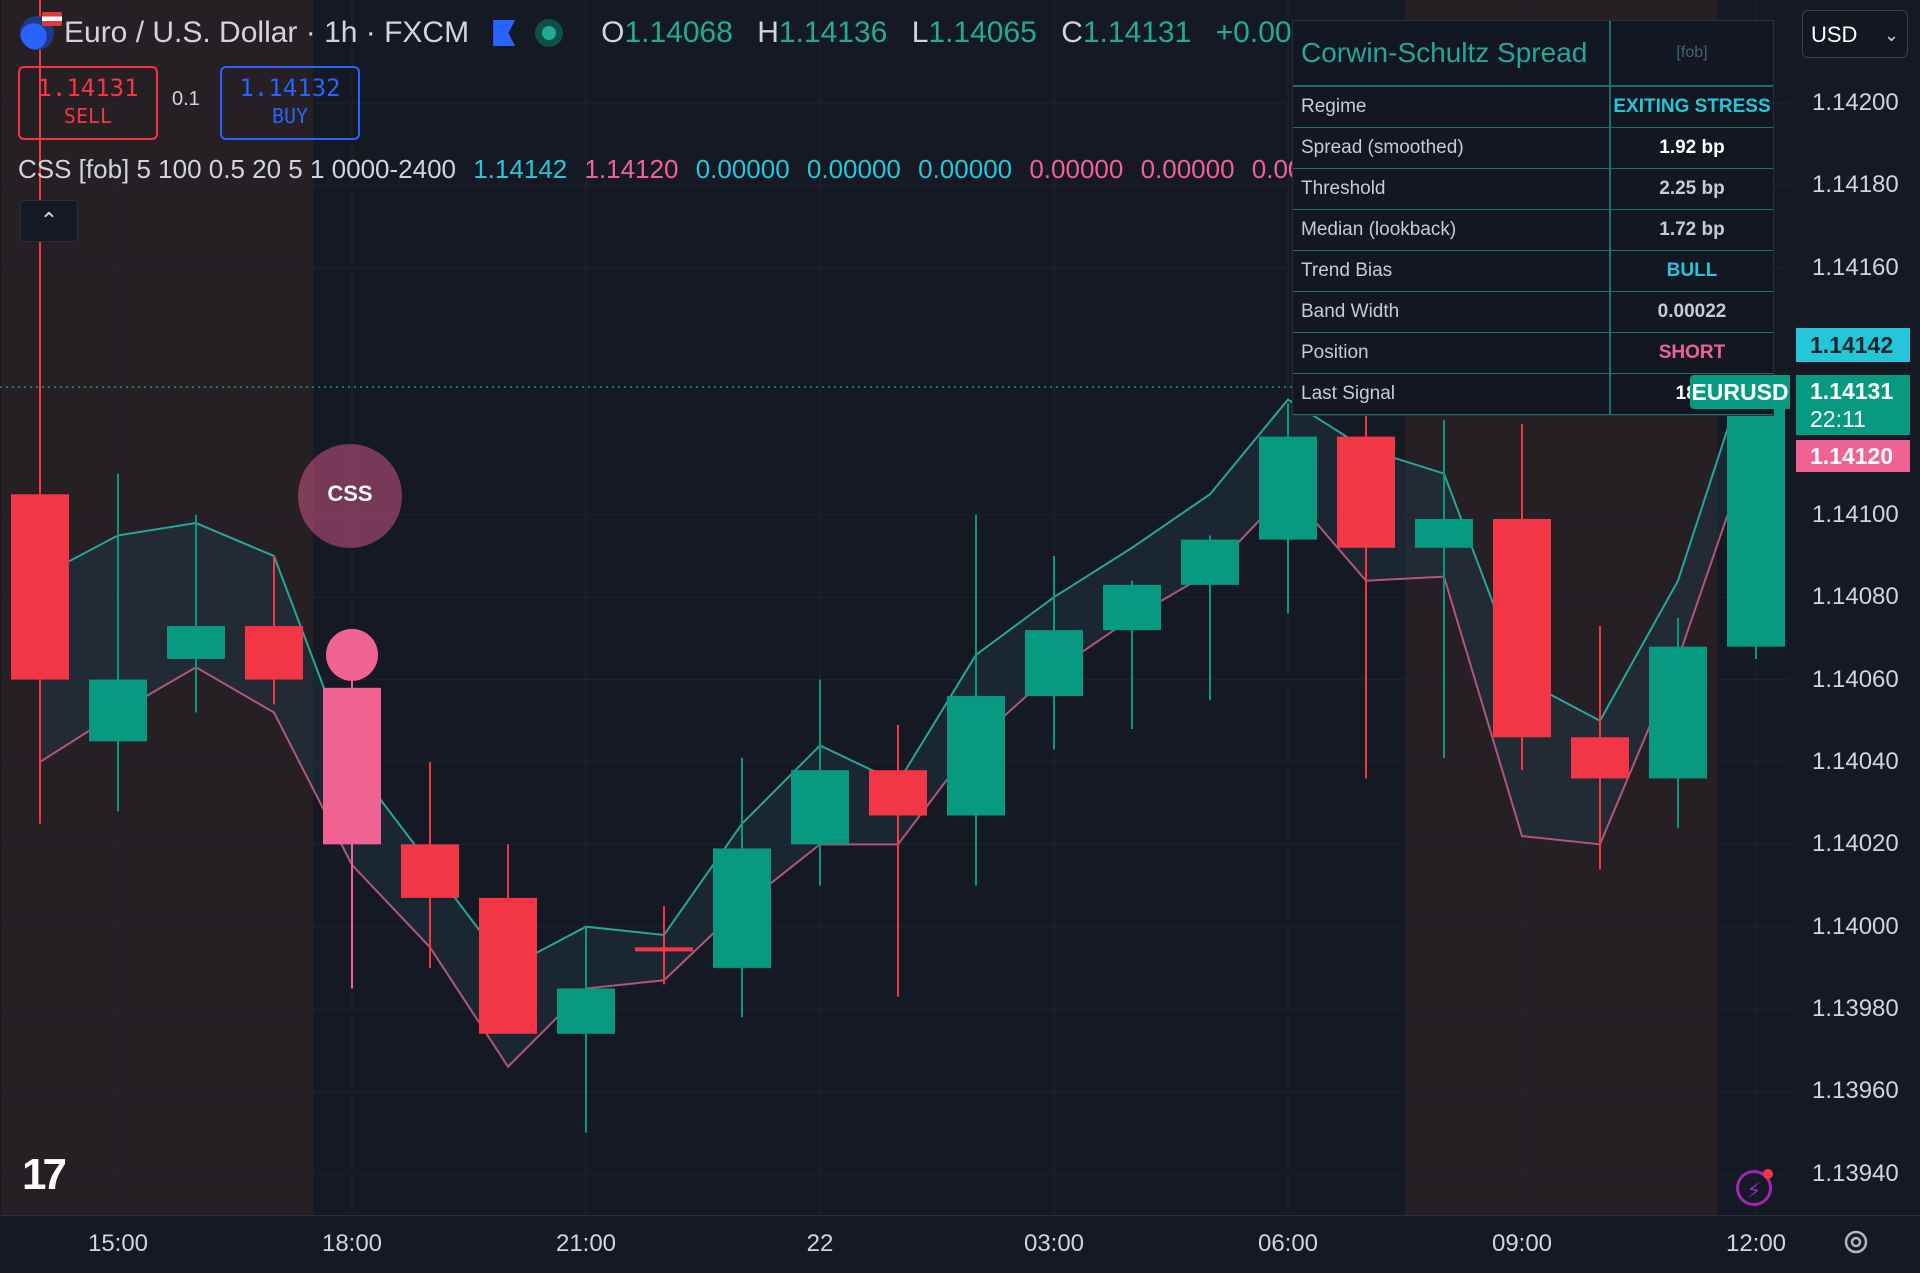  What do you see at coordinates (549, 33) in the screenshot?
I see `market-open-icon` at bounding box center [549, 33].